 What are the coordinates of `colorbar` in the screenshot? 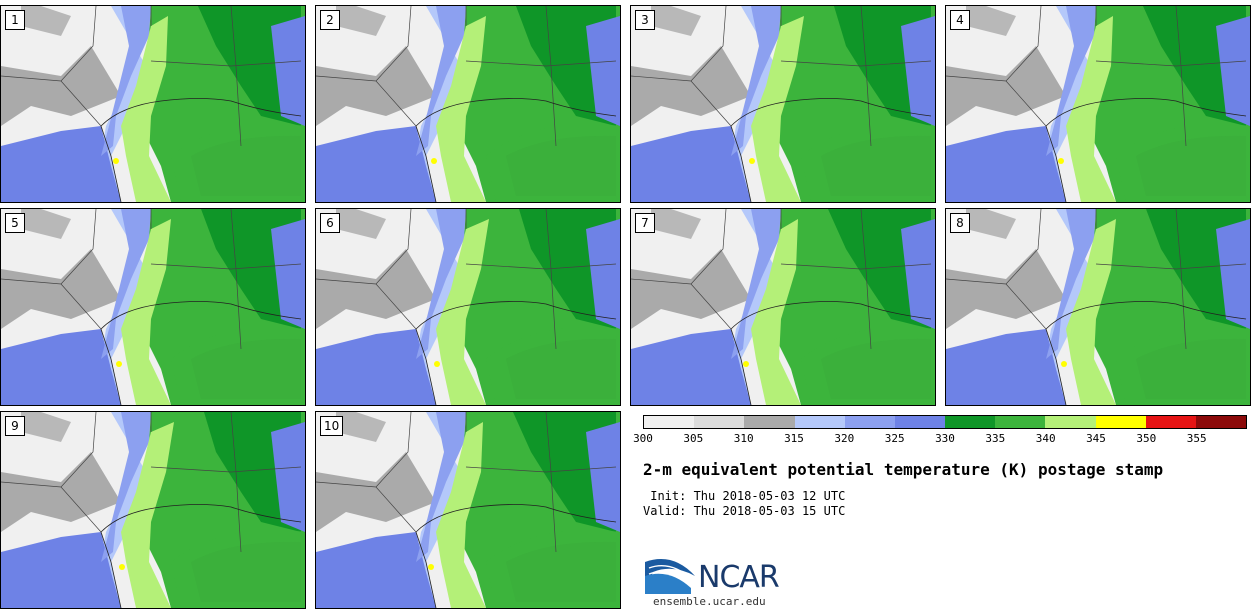 It's located at (945, 422).